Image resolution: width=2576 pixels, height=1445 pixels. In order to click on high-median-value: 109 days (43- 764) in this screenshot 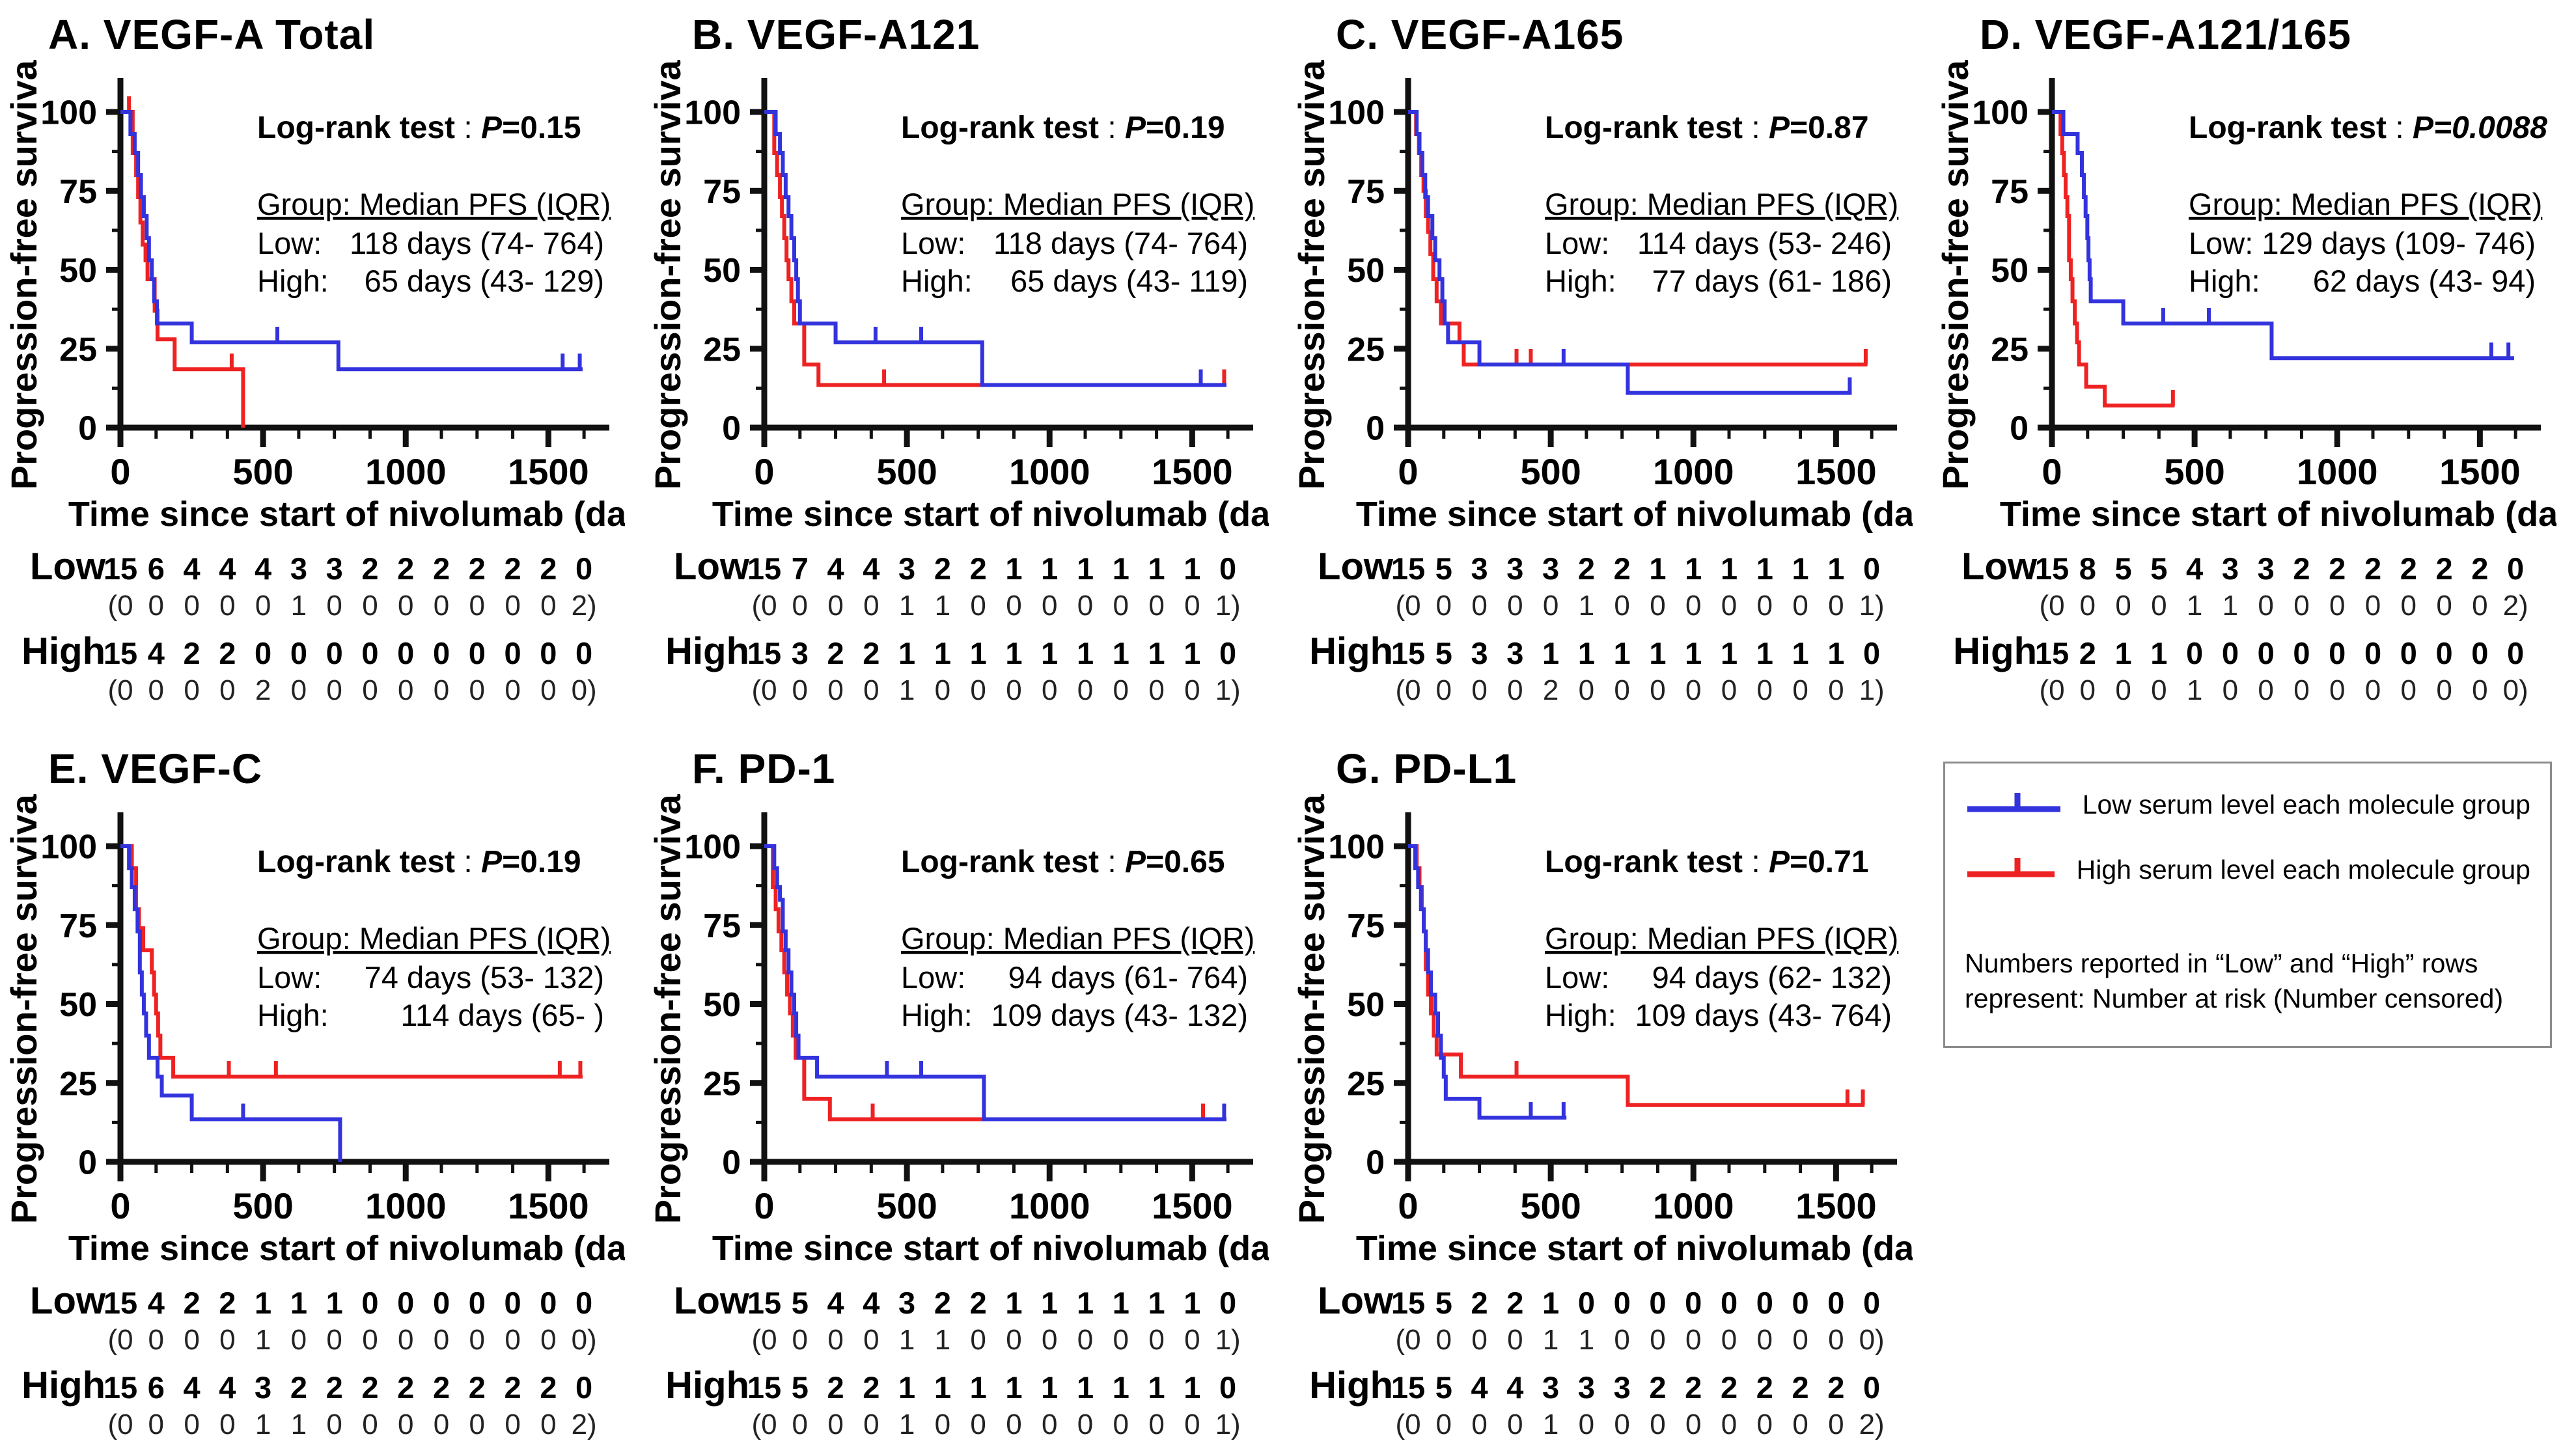, I will do `click(1763, 1015)`.